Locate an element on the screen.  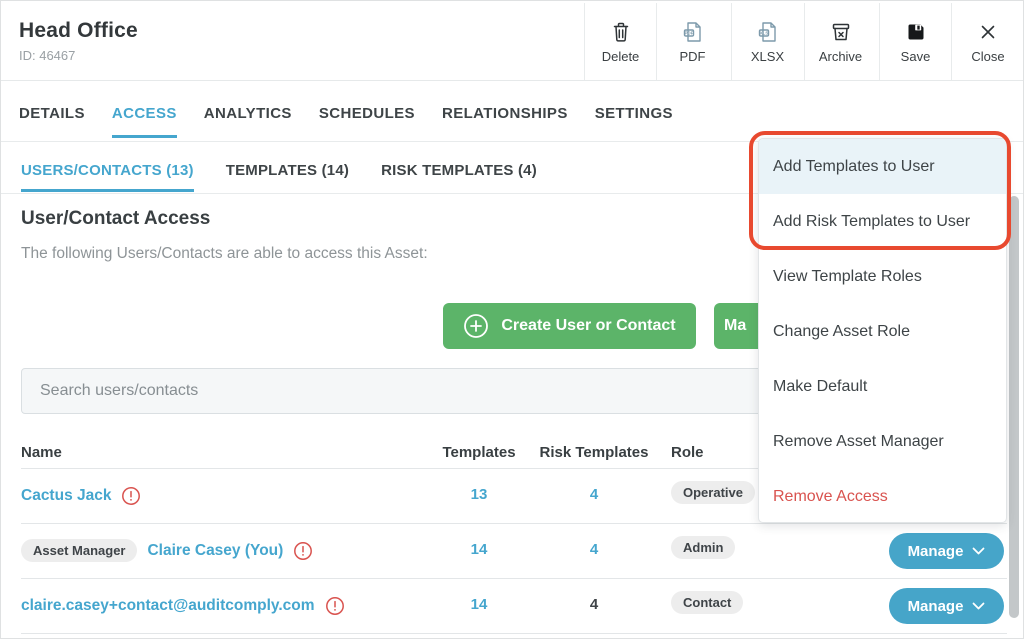
delete-button: Delete is located at coordinates (620, 41).